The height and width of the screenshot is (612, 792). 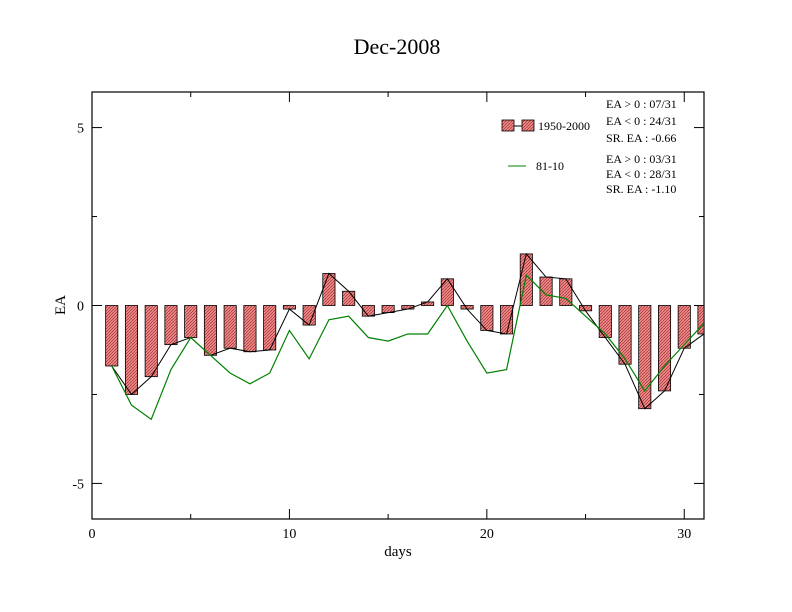 I want to click on stat-line: EA < 0 : 24/31, so click(x=641, y=121).